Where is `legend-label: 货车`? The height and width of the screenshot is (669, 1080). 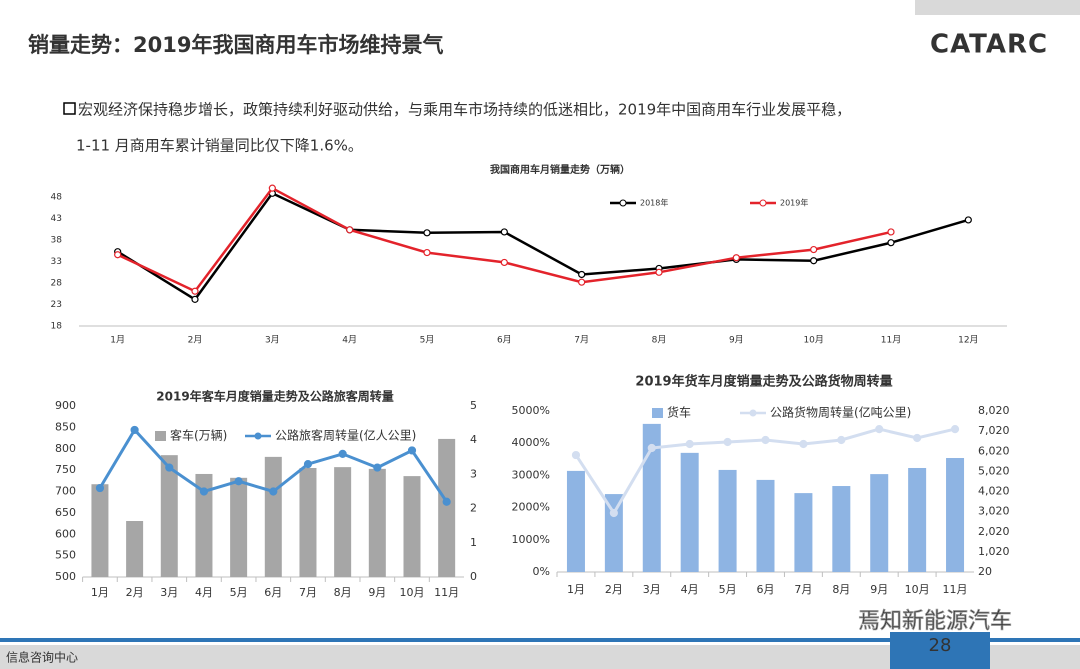
legend-label: 货车 is located at coordinates (679, 412).